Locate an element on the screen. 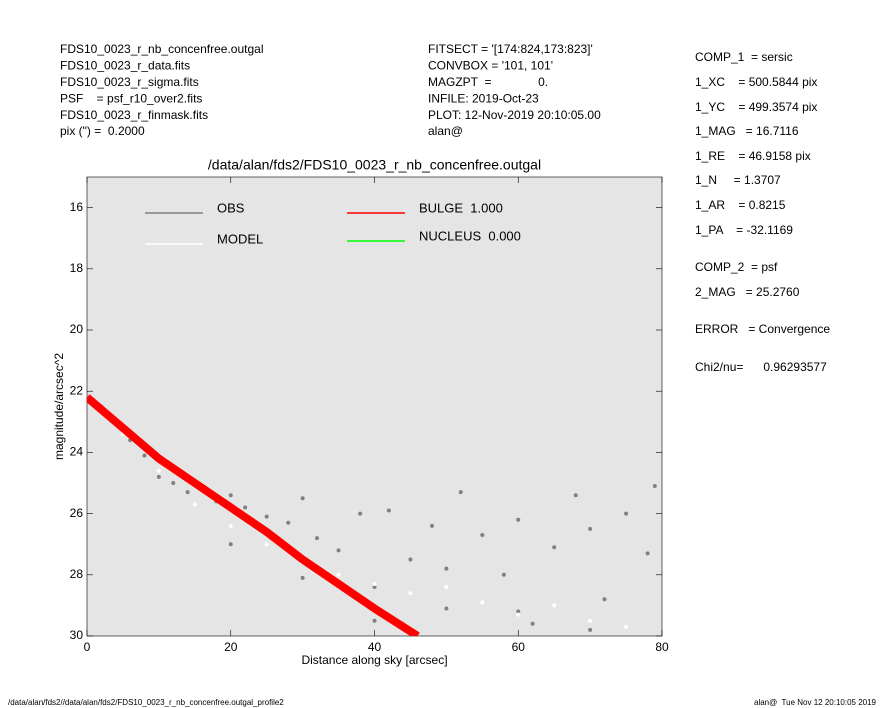 The width and height of the screenshot is (885, 708). y-tick-label: 24 is located at coordinates (77, 452).